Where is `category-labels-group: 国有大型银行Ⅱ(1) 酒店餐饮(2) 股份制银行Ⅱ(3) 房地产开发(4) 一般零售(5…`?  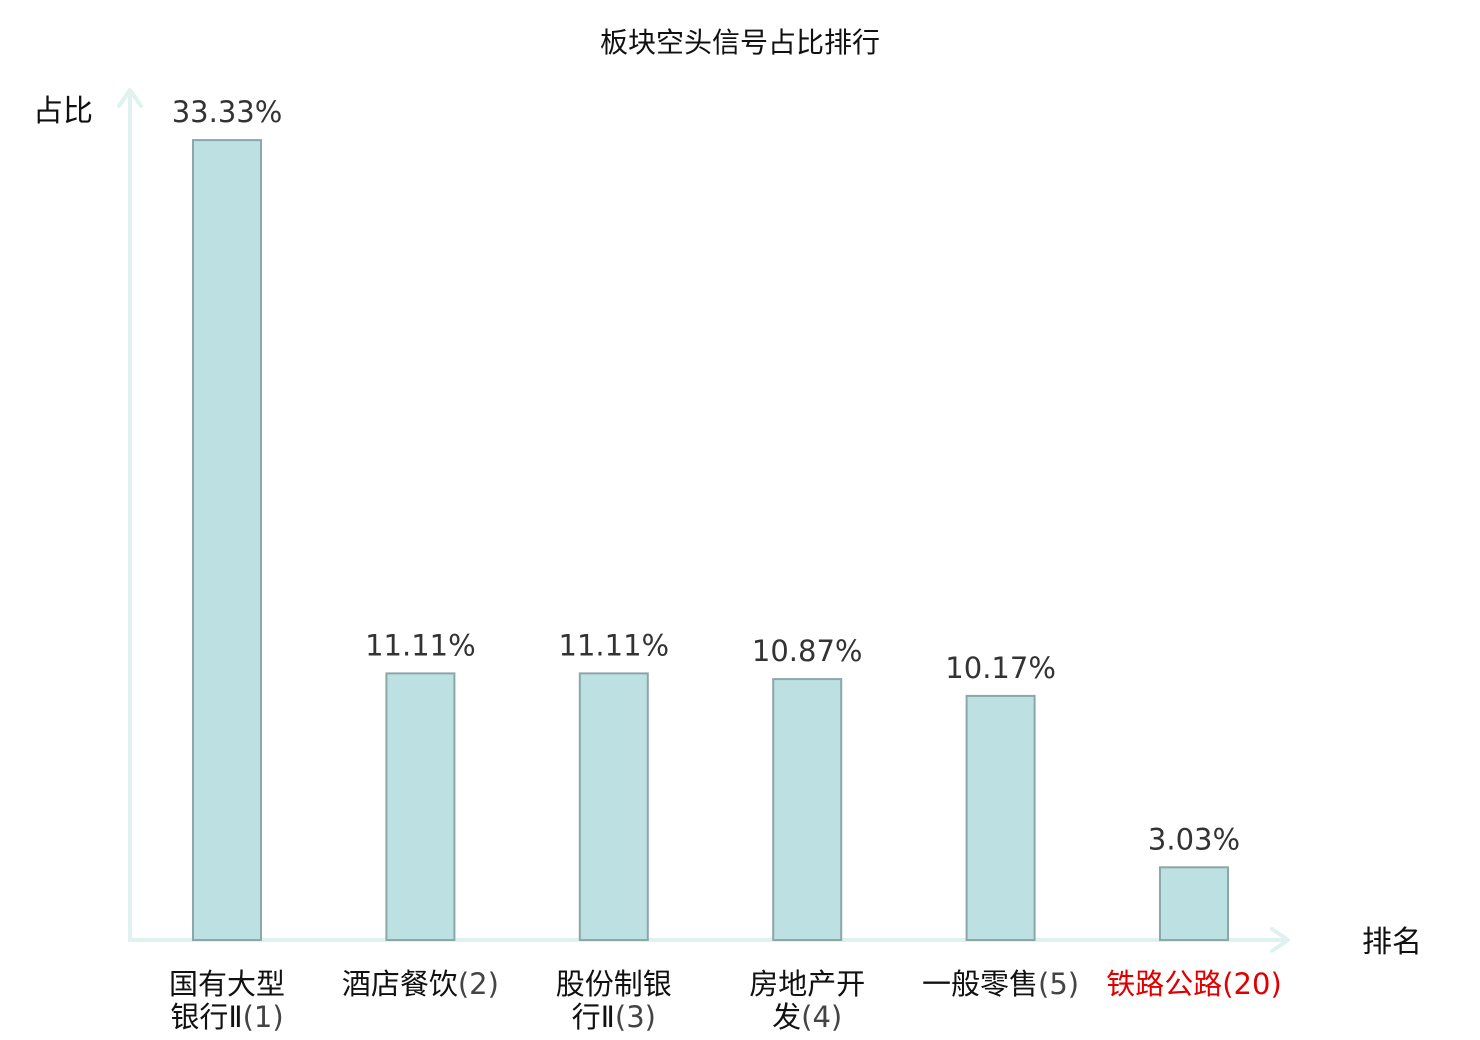 category-labels-group: 国有大型银行Ⅱ(1) 酒店餐饮(2) 股份制银行Ⅱ(3) 房地产开发(4) 一般零售(5… is located at coordinates (725, 1000).